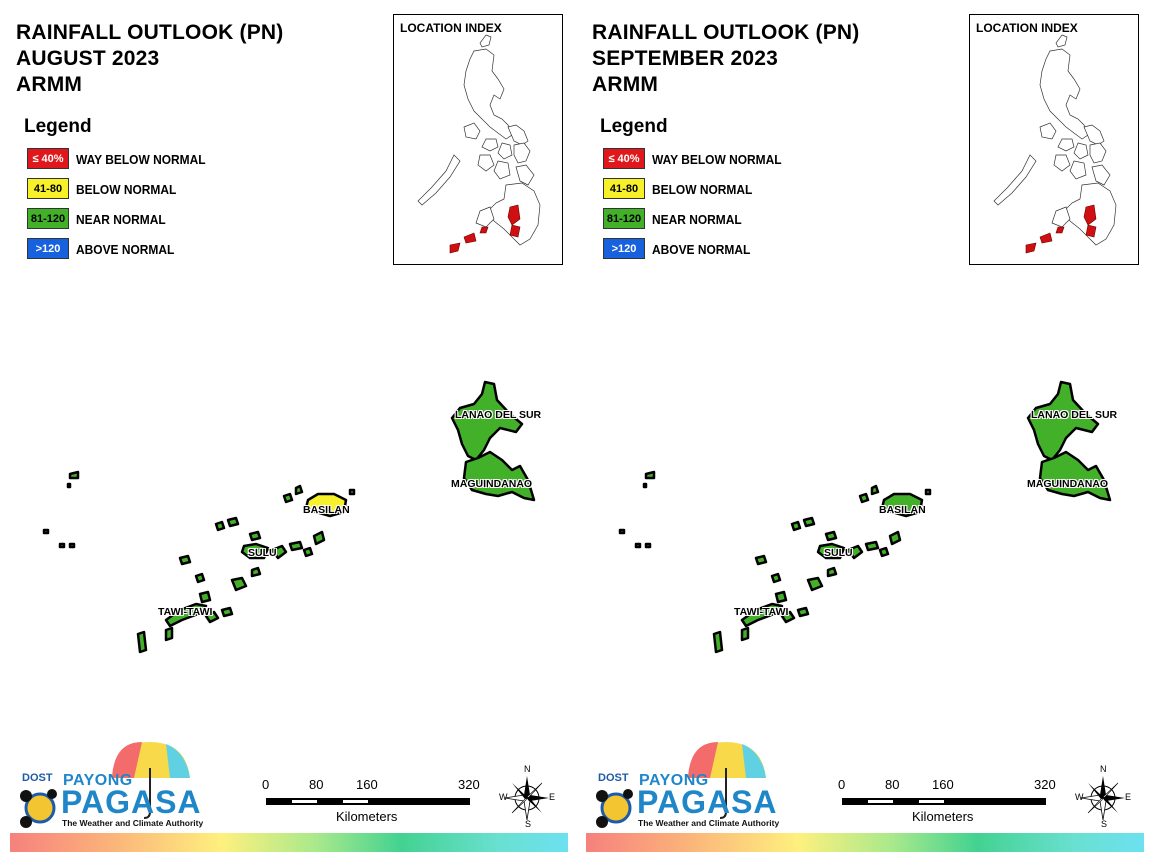 The width and height of the screenshot is (1152, 864). What do you see at coordinates (37, 778) in the screenshot?
I see `dost-text: DOST` at bounding box center [37, 778].